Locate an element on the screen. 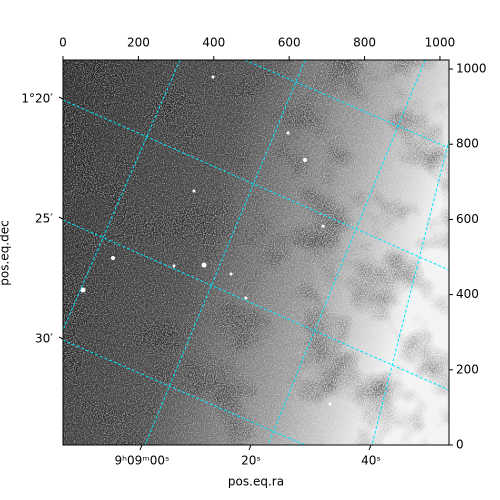  dec-tick-label: 30′ is located at coordinates (44, 339).